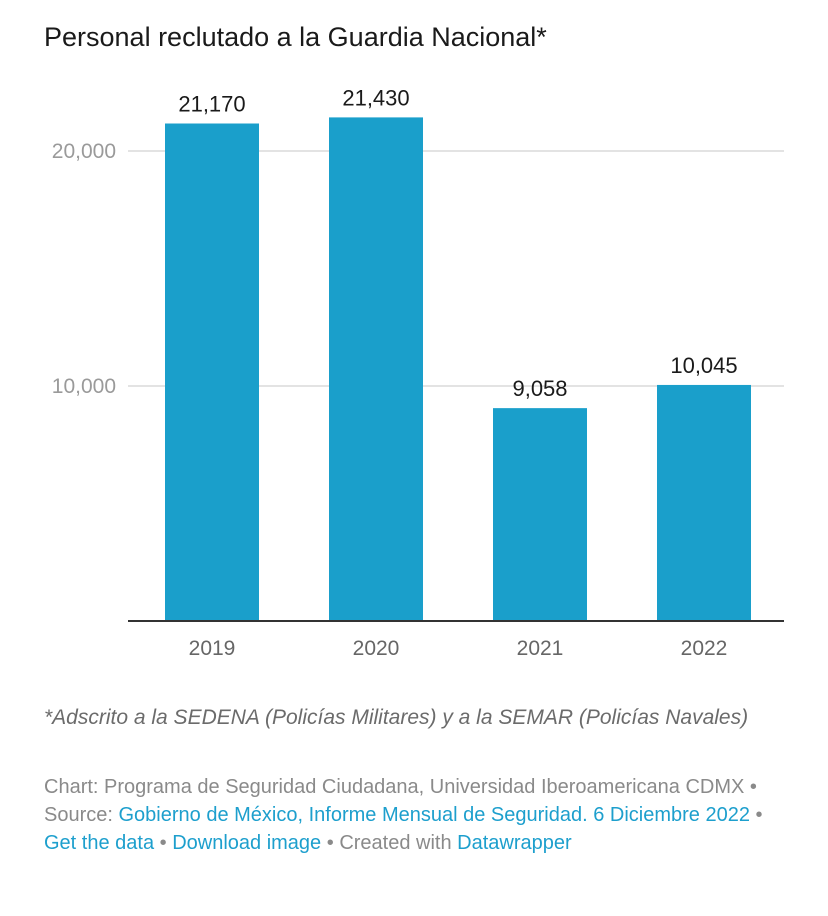 The image size is (828, 916). Describe the element at coordinates (375, 97) in the screenshot. I see `data-label-2020: 21,430` at that location.